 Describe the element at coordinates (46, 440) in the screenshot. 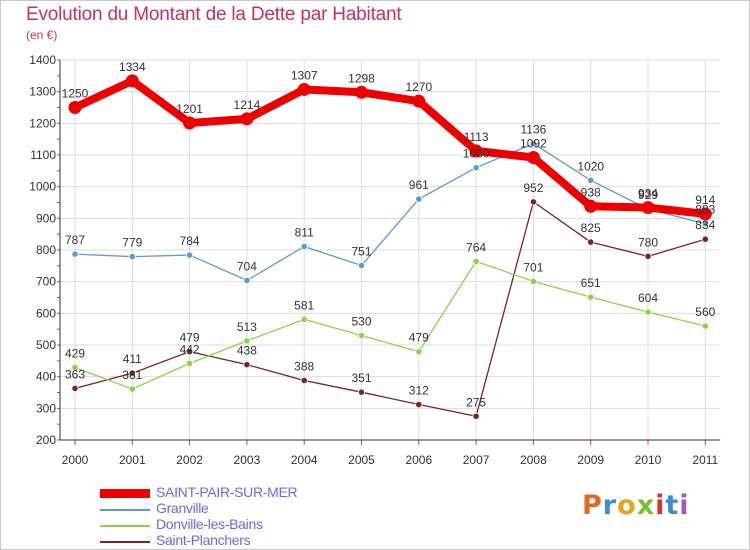

I see `y-tick-label: 200` at that location.